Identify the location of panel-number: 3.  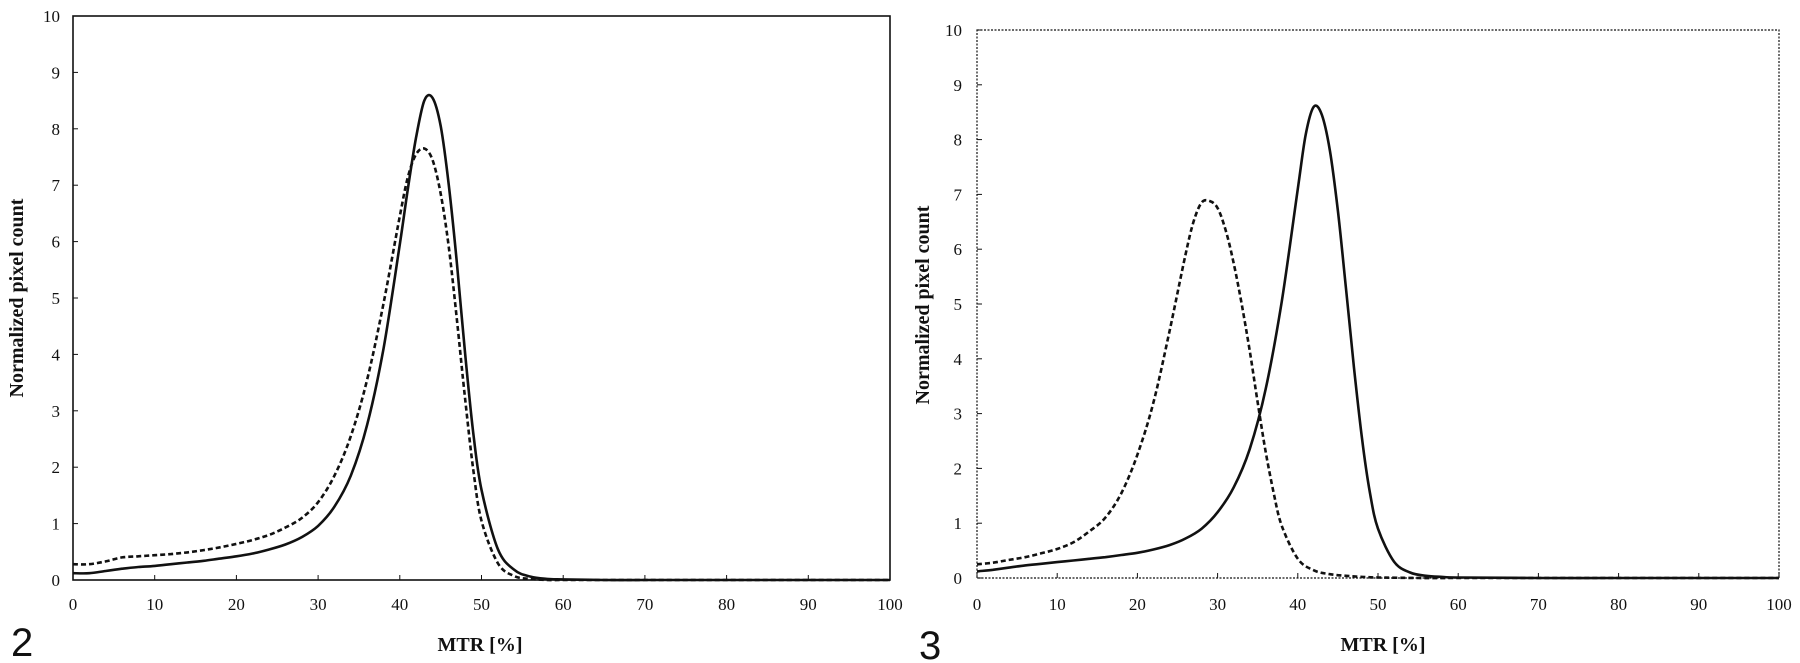
(930, 643).